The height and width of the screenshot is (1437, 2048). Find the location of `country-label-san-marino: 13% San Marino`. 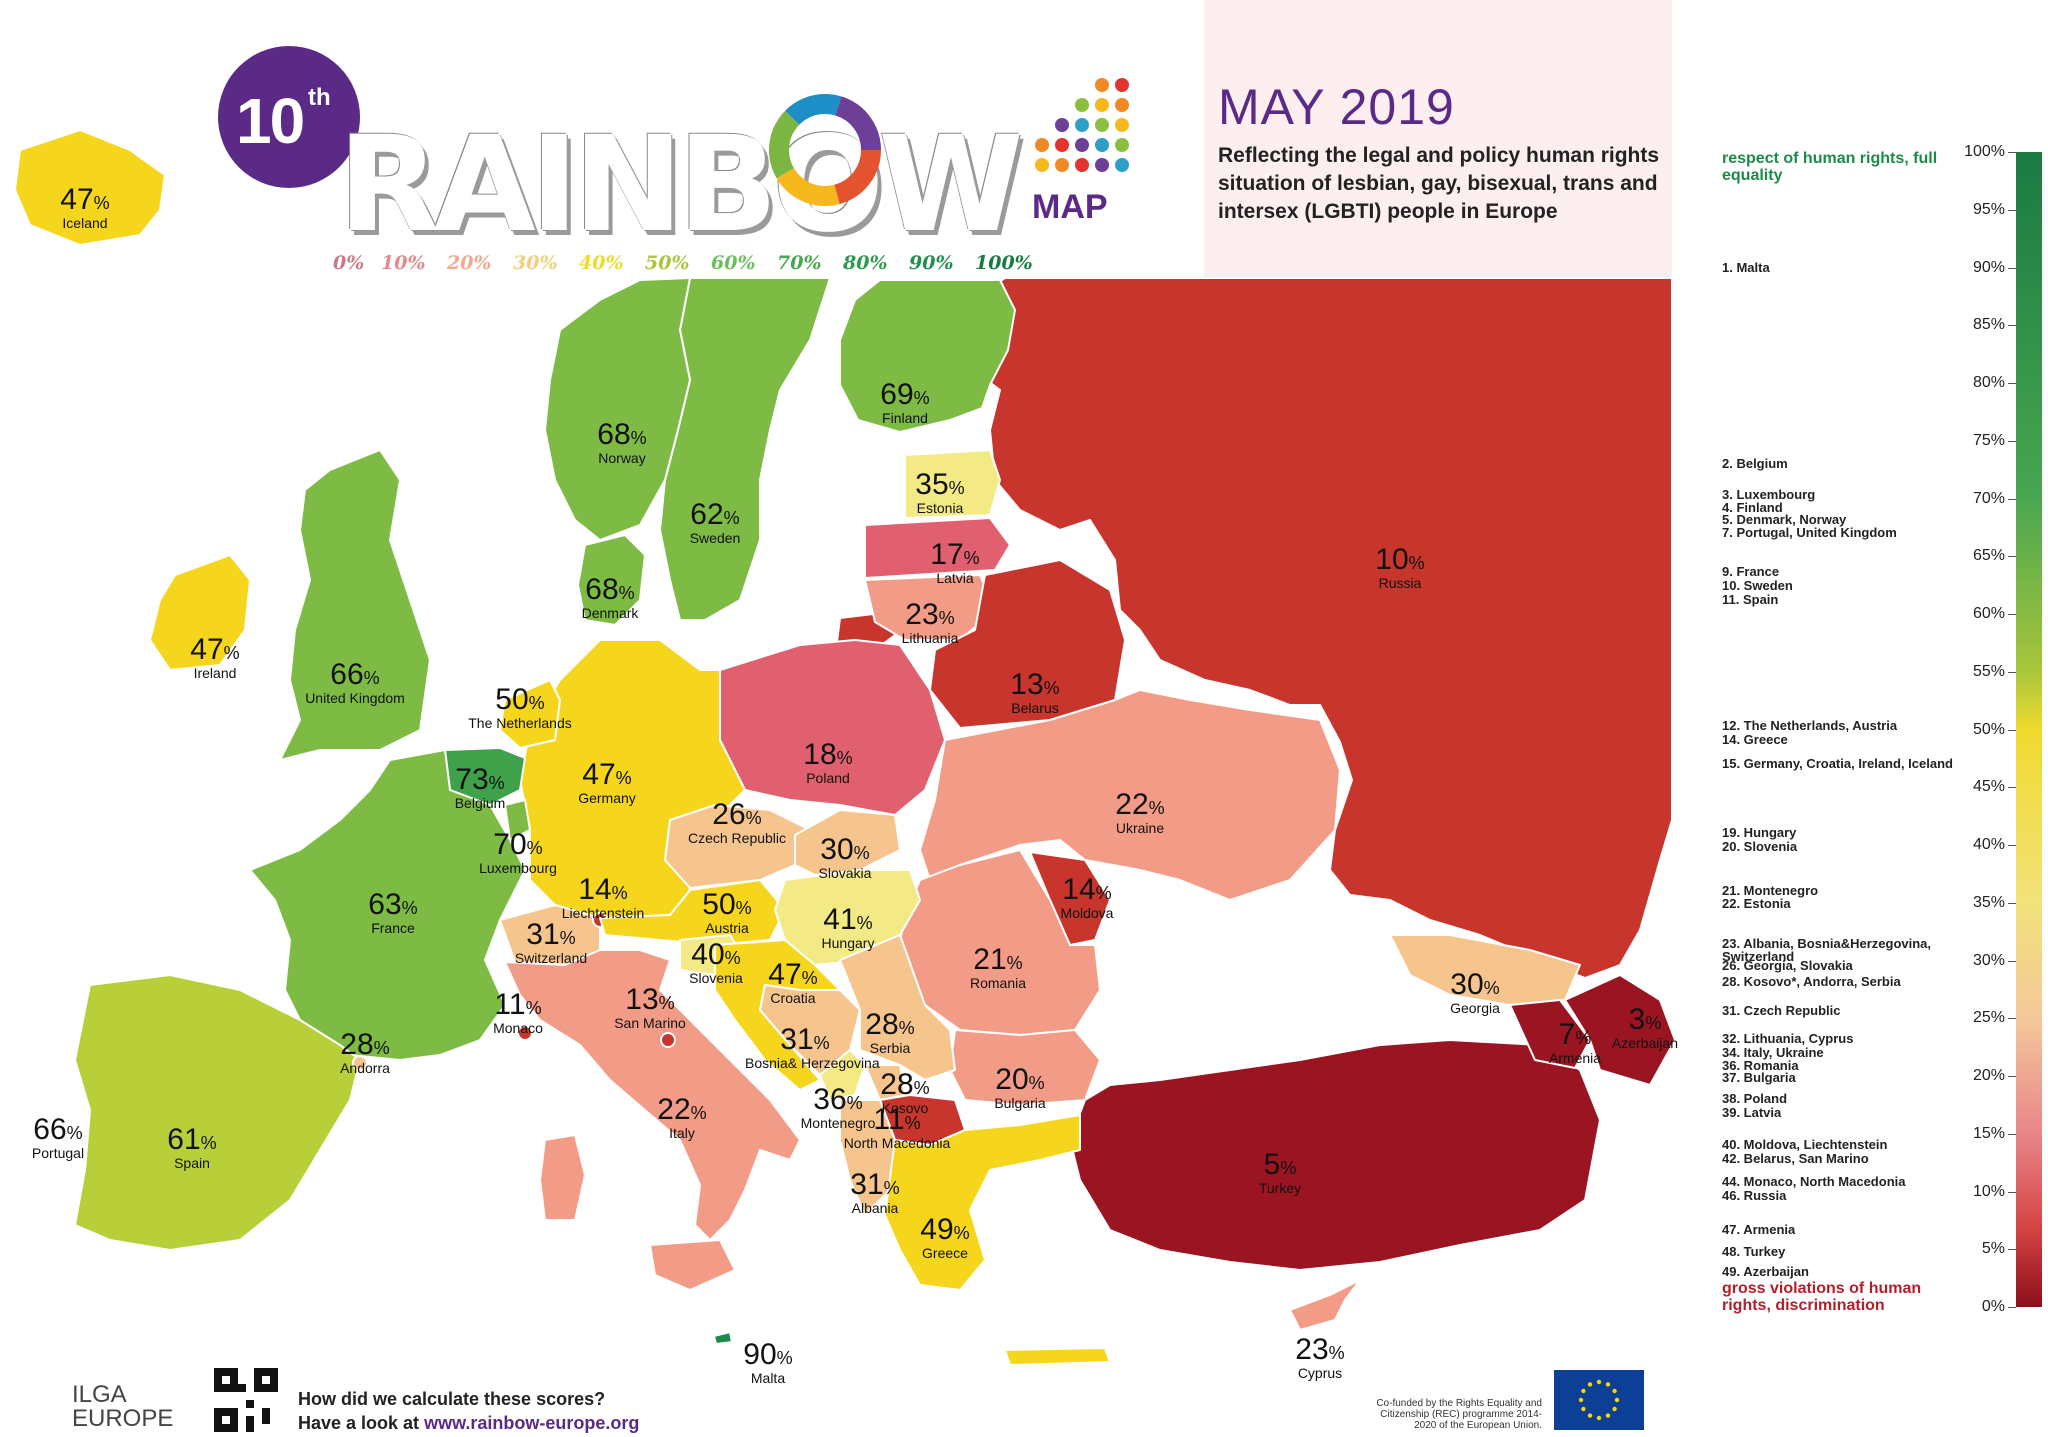

country-label-san-marino: 13% San Marino is located at coordinates (650, 1008).